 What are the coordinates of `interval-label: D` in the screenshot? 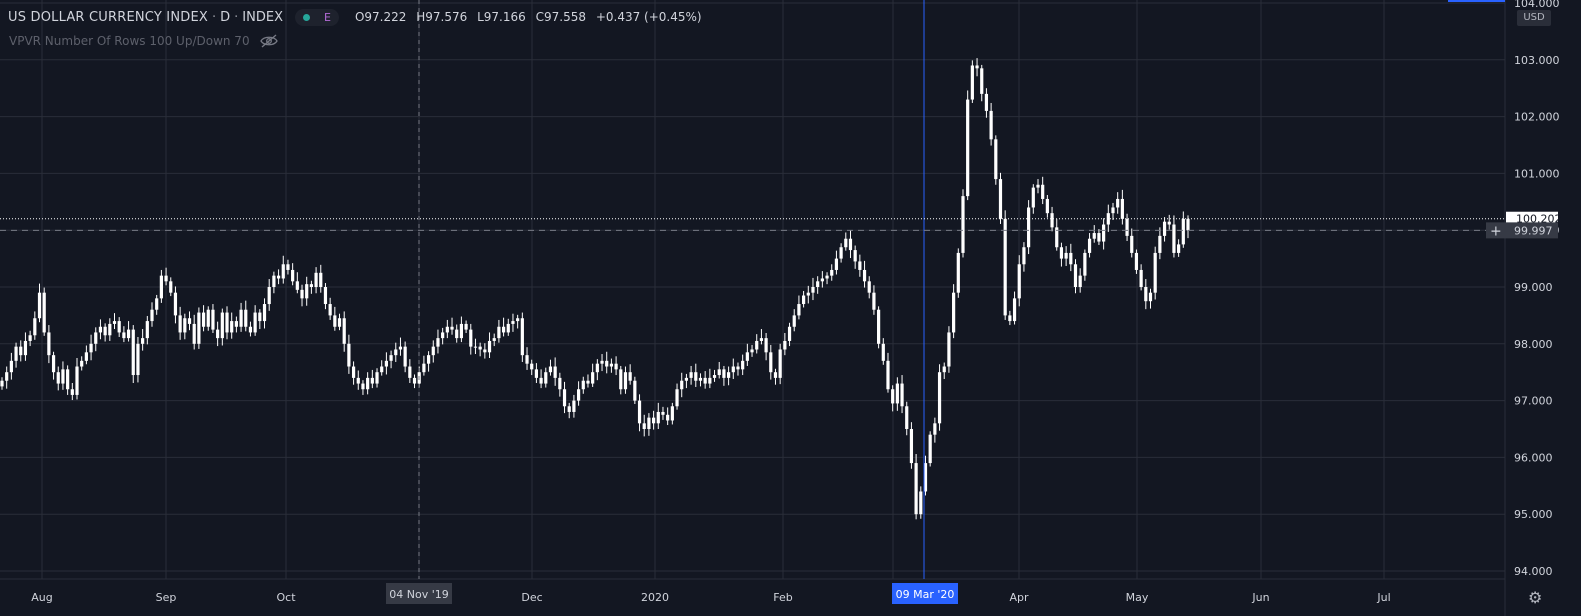 It's located at (225, 17).